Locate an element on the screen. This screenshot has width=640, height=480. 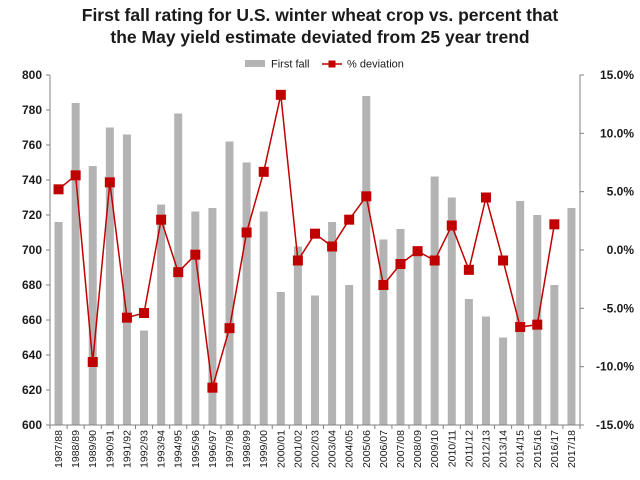
x-tick-label: 1991/92 is located at coordinates (127, 449).